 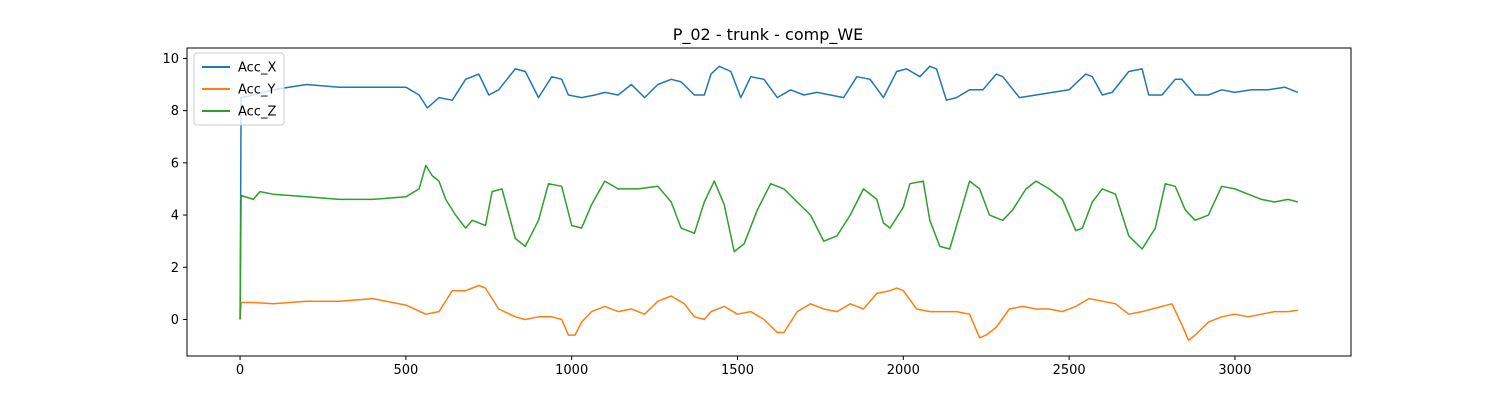 What do you see at coordinates (257, 68) in the screenshot?
I see `legend-label-acc-x: Acc_X` at bounding box center [257, 68].